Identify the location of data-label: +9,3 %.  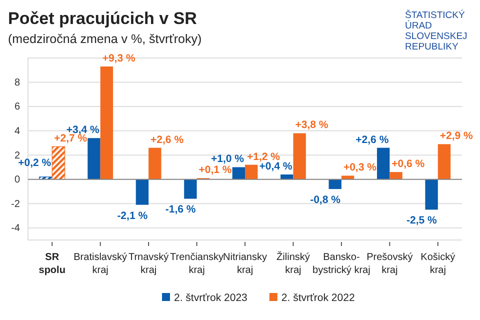
(119, 58).